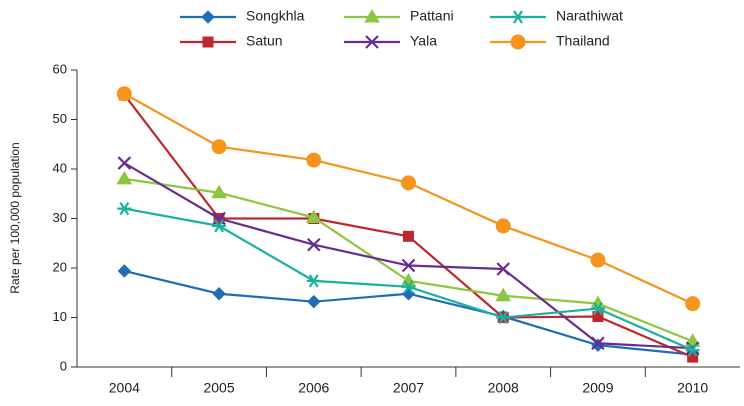  What do you see at coordinates (218, 388) in the screenshot?
I see `x-tick-label: 2005` at bounding box center [218, 388].